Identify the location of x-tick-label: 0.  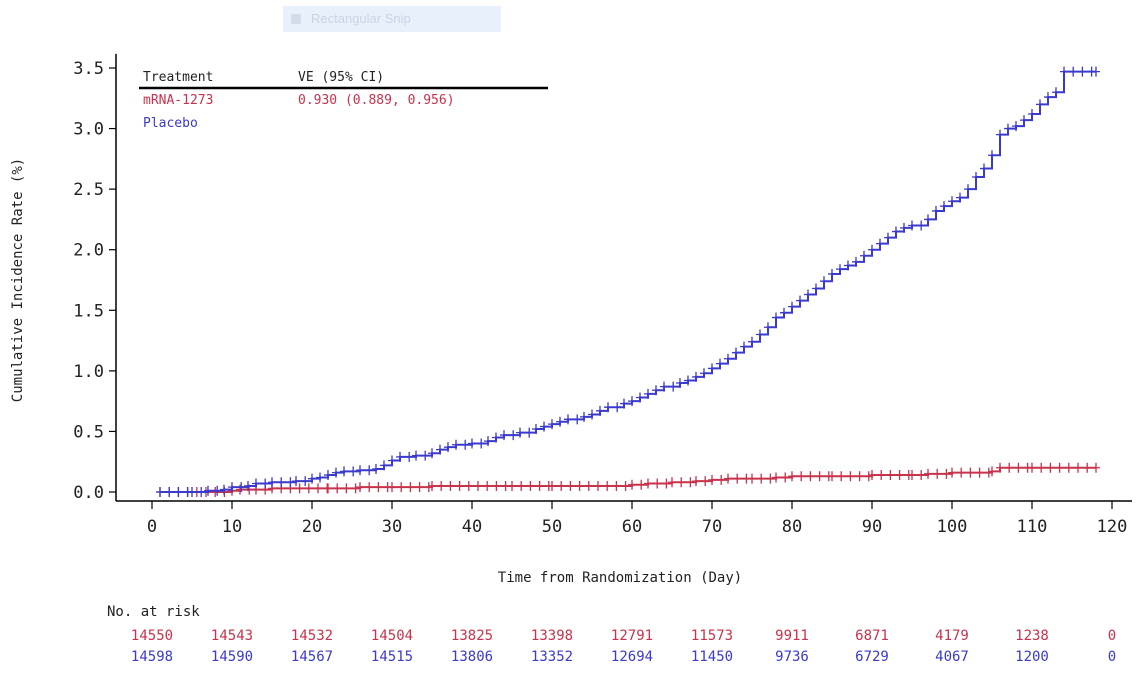
(152, 527).